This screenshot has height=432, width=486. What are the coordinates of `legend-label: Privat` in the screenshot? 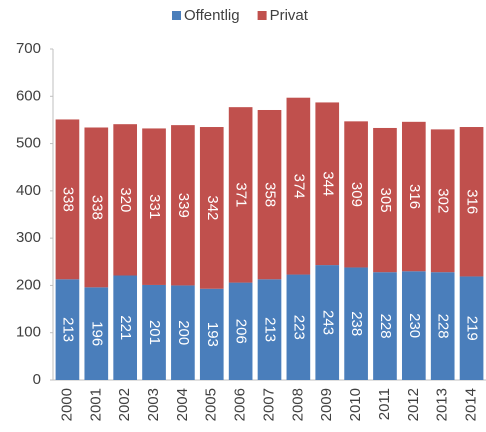 It's located at (289, 15).